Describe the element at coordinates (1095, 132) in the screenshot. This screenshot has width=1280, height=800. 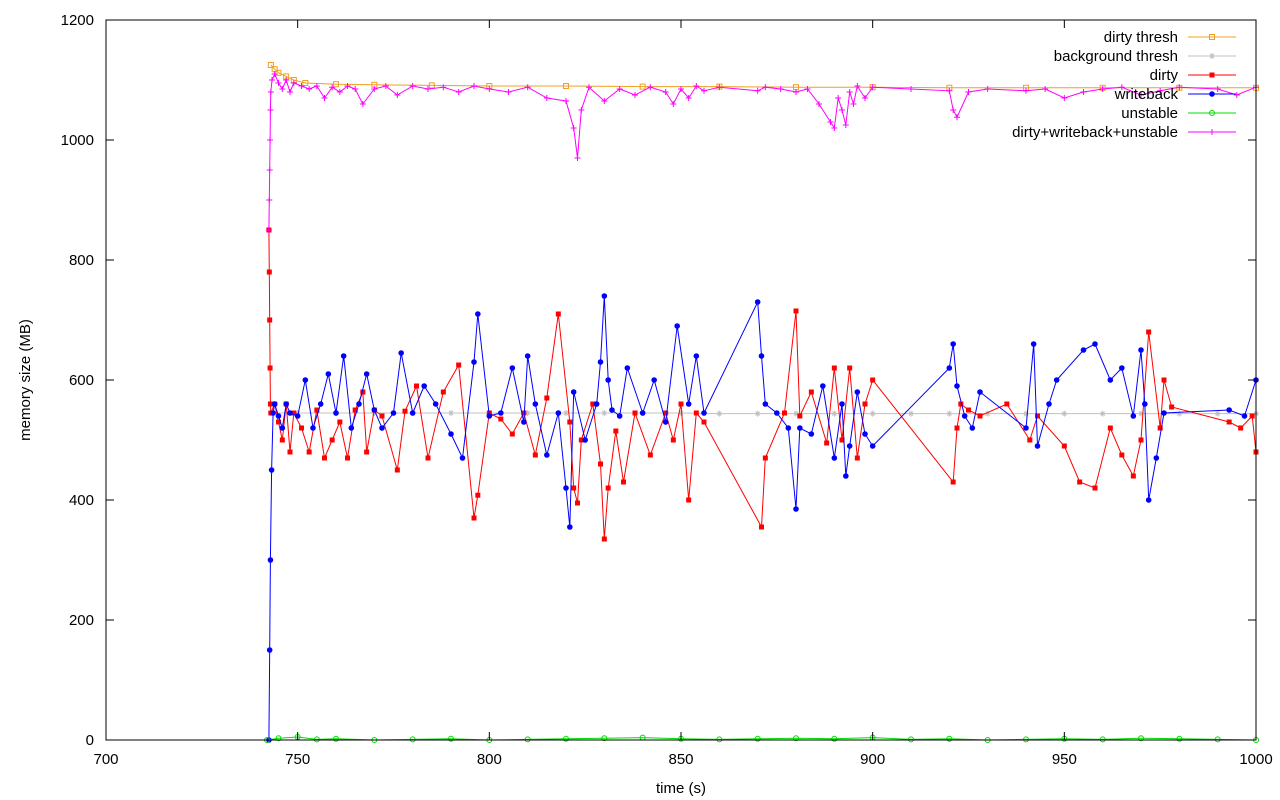
I see `legend-label-dirty-writeback-unstable: dirty+writeback+unstable` at that location.